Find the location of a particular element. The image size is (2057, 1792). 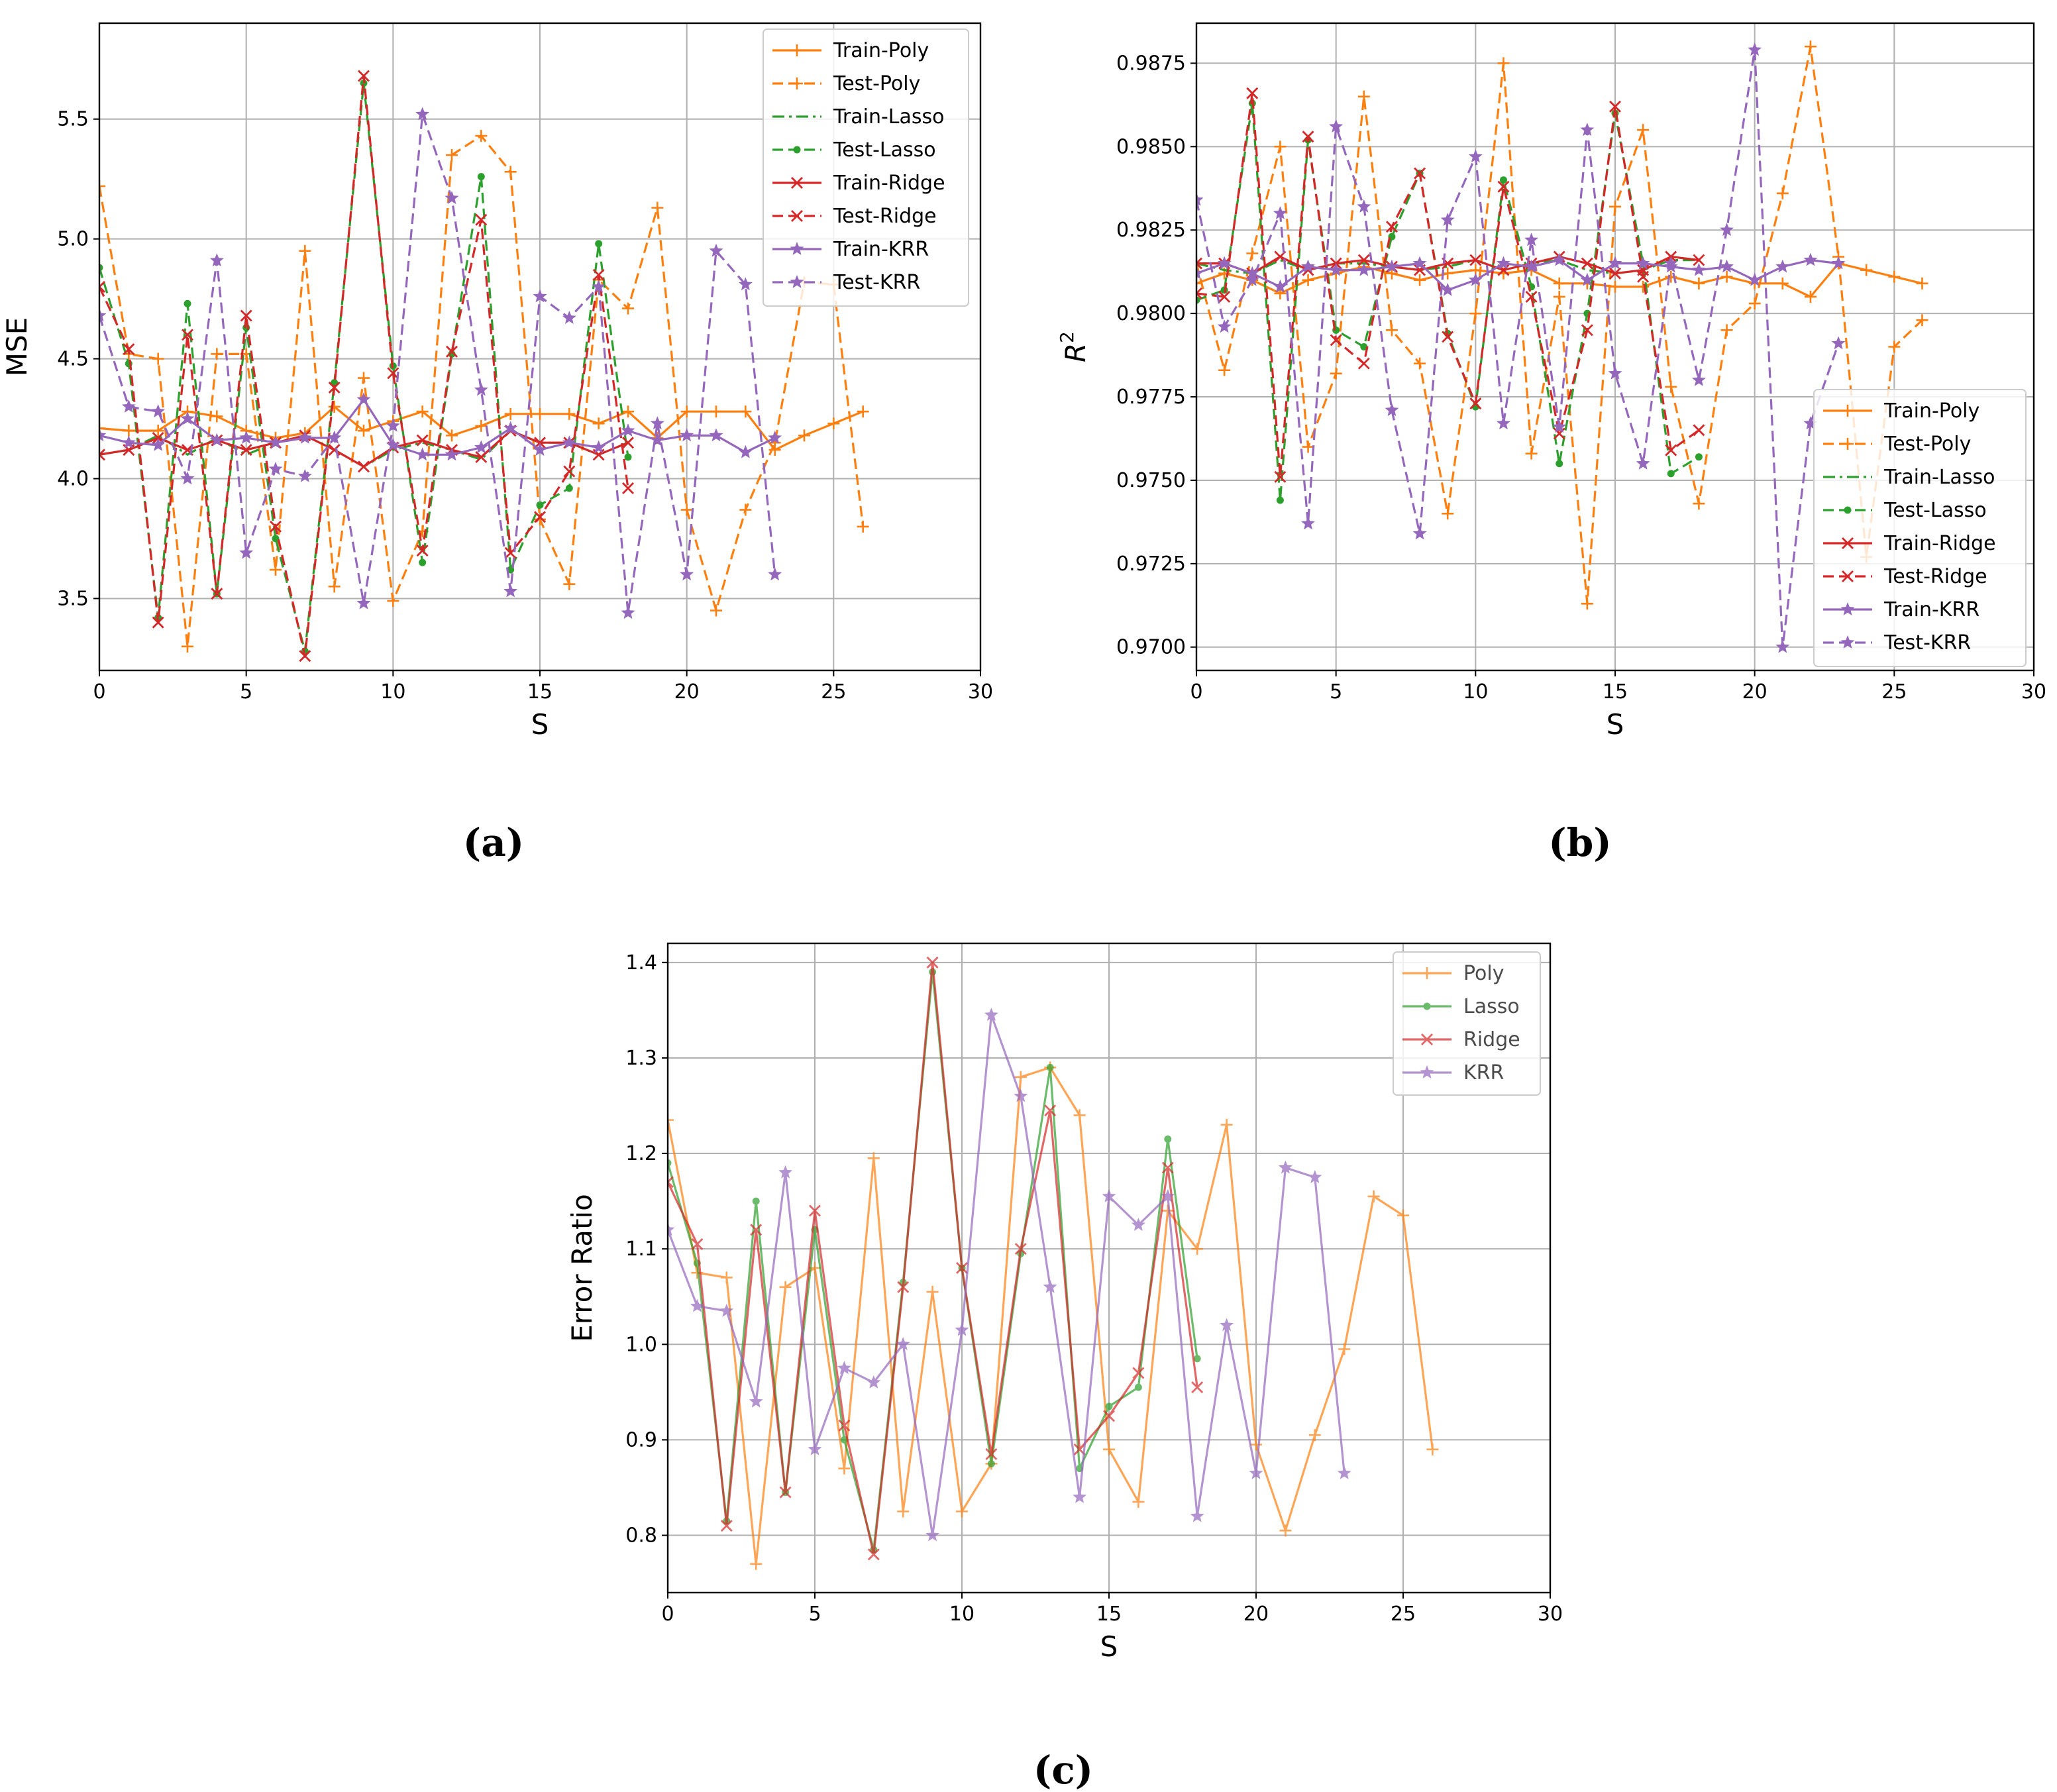

axes-frame is located at coordinates (1615, 347).